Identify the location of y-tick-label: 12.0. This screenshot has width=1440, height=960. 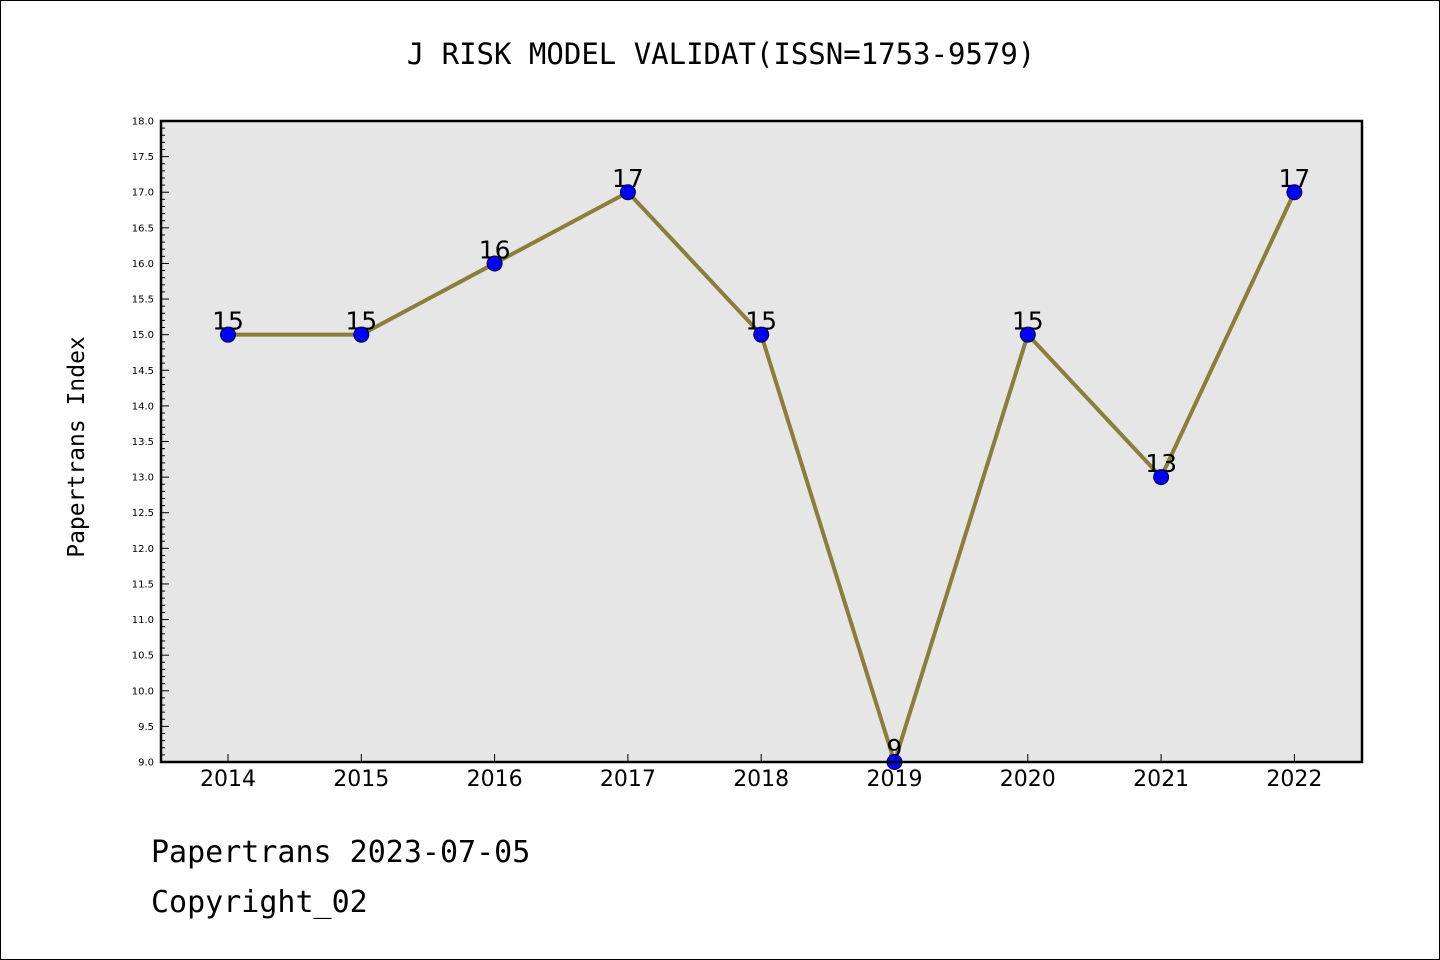
(143, 549).